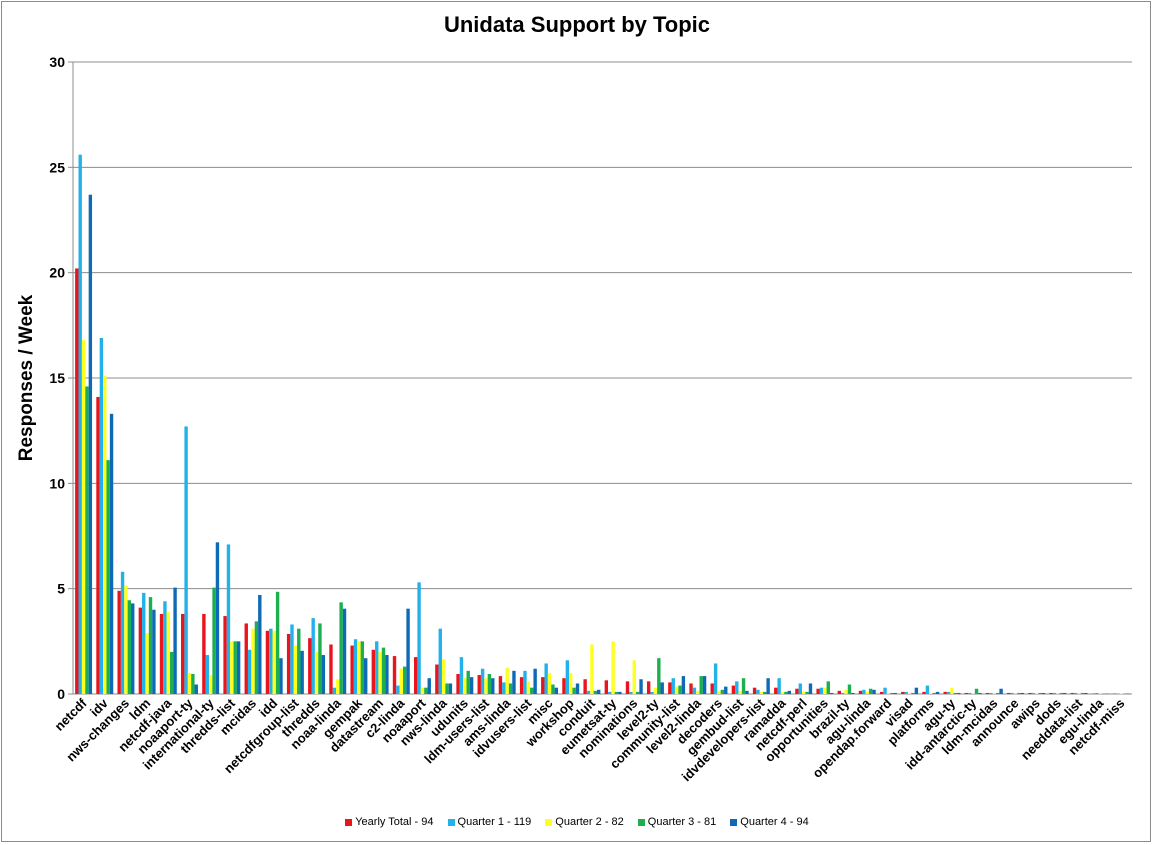  I want to click on chart-title: Unidata Support by Topic, so click(577, 24).